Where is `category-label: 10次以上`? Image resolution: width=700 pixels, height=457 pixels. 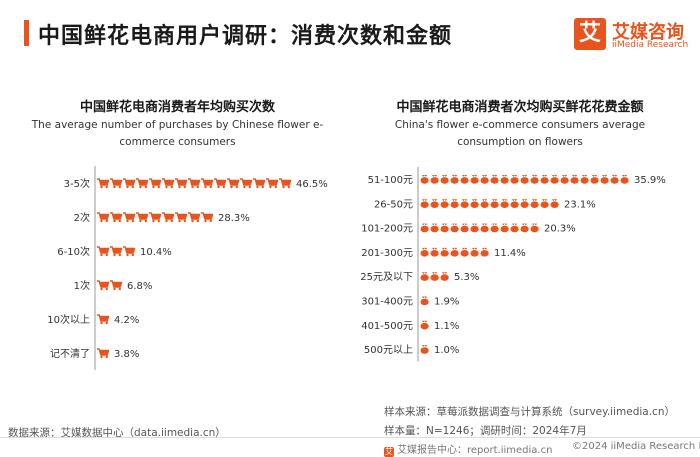 category-label: 10次以上 is located at coordinates (68, 319).